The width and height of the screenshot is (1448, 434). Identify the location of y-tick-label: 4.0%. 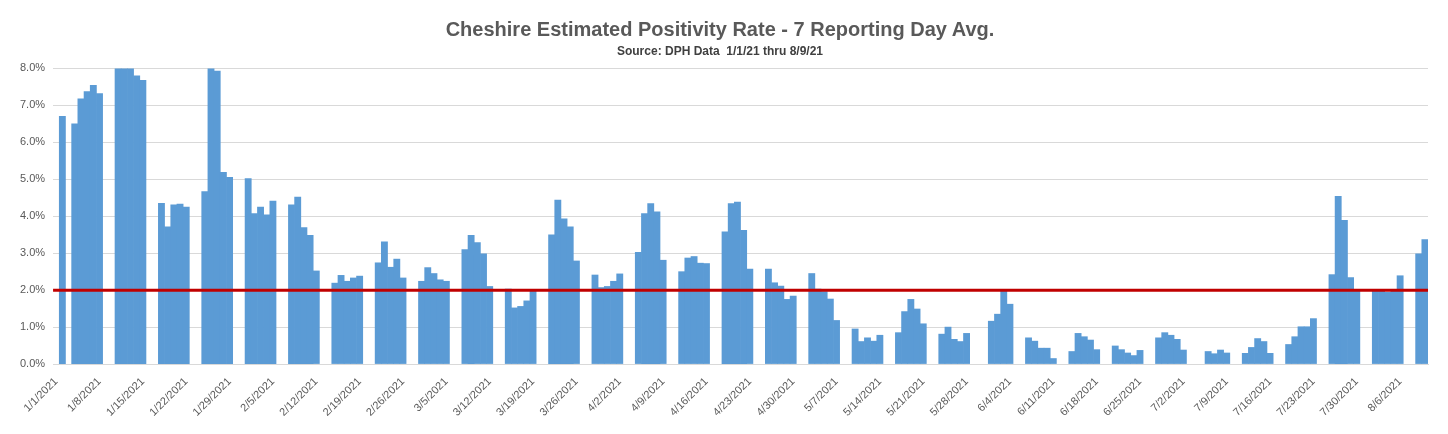
(32, 215).